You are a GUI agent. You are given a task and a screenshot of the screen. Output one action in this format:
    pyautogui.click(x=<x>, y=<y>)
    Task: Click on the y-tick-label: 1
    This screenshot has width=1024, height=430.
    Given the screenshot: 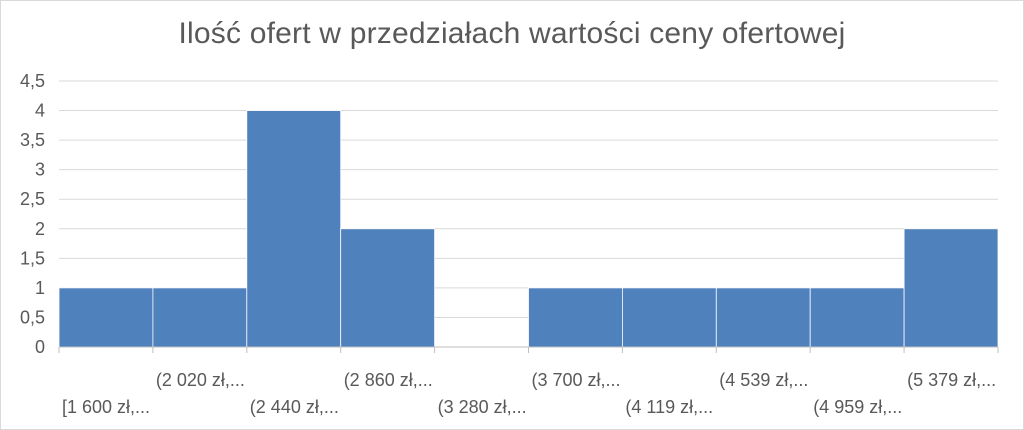 What is the action you would take?
    pyautogui.click(x=40, y=288)
    